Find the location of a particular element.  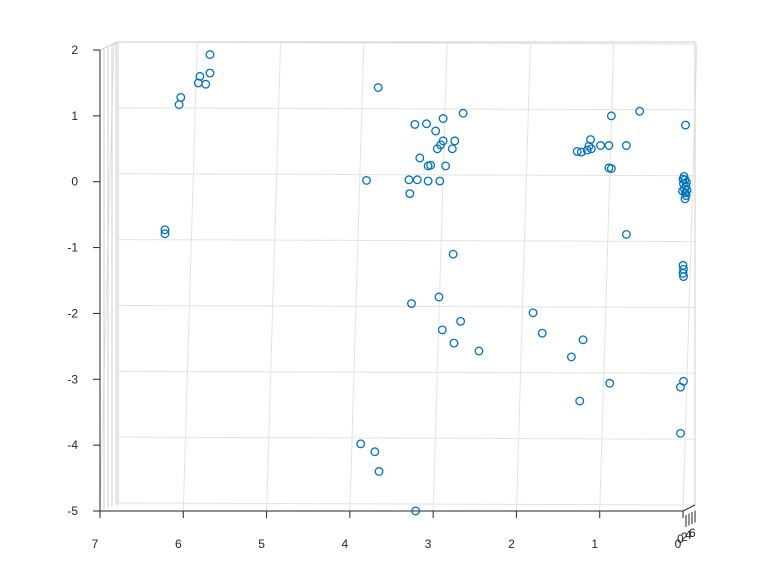

depth-tick-label: 2 is located at coordinates (684, 537).